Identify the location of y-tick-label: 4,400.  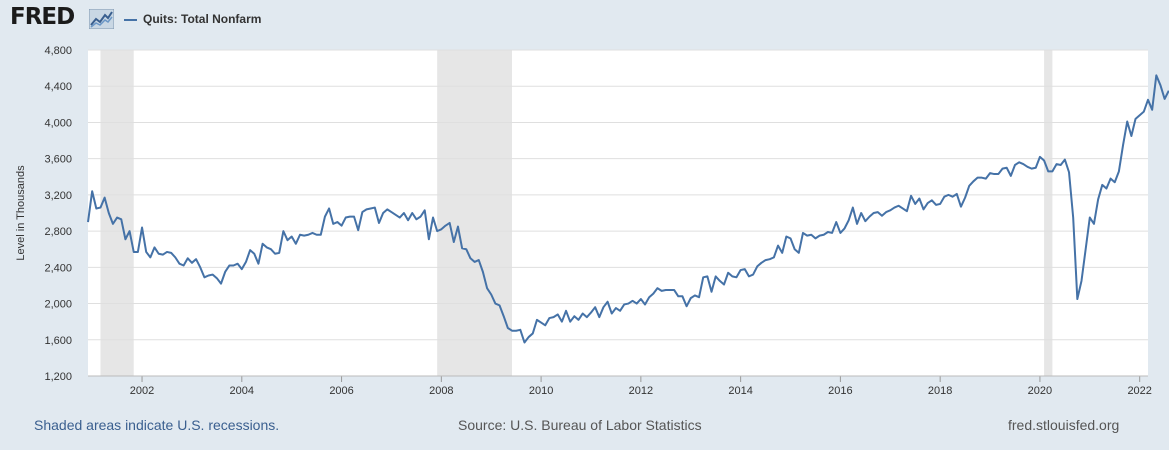
(58, 87).